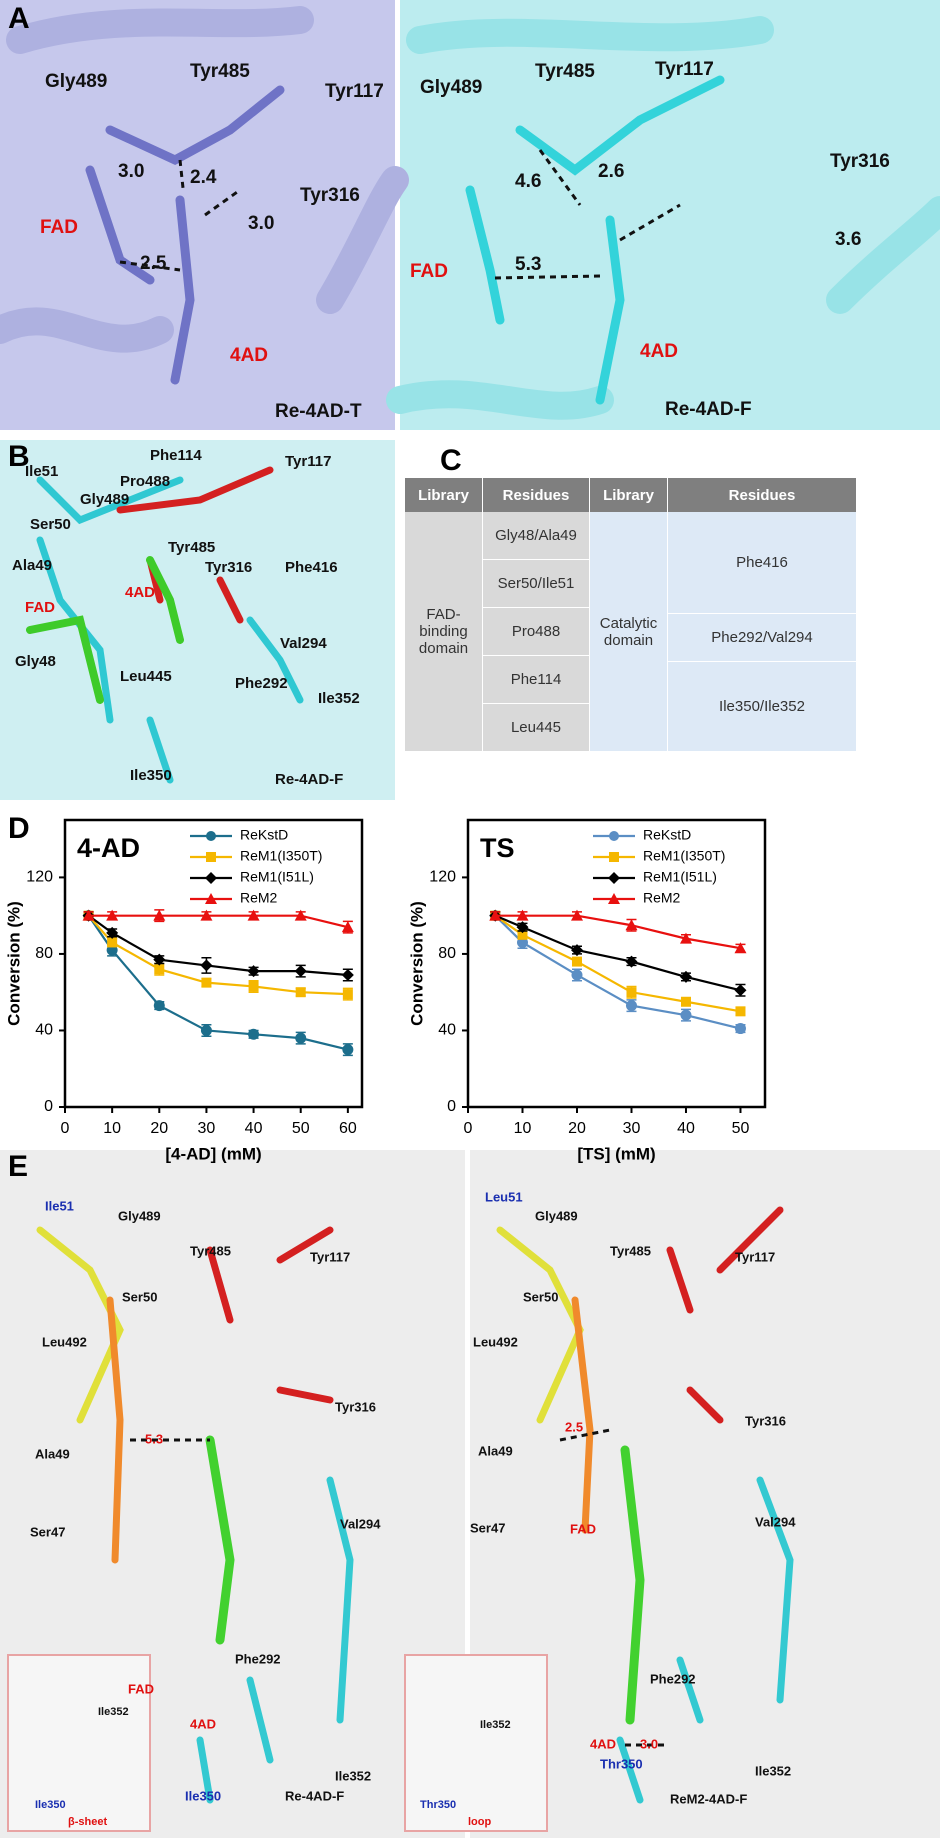  Describe the element at coordinates (59, 1205) in the screenshot. I see `structure-label: Ile51` at that location.